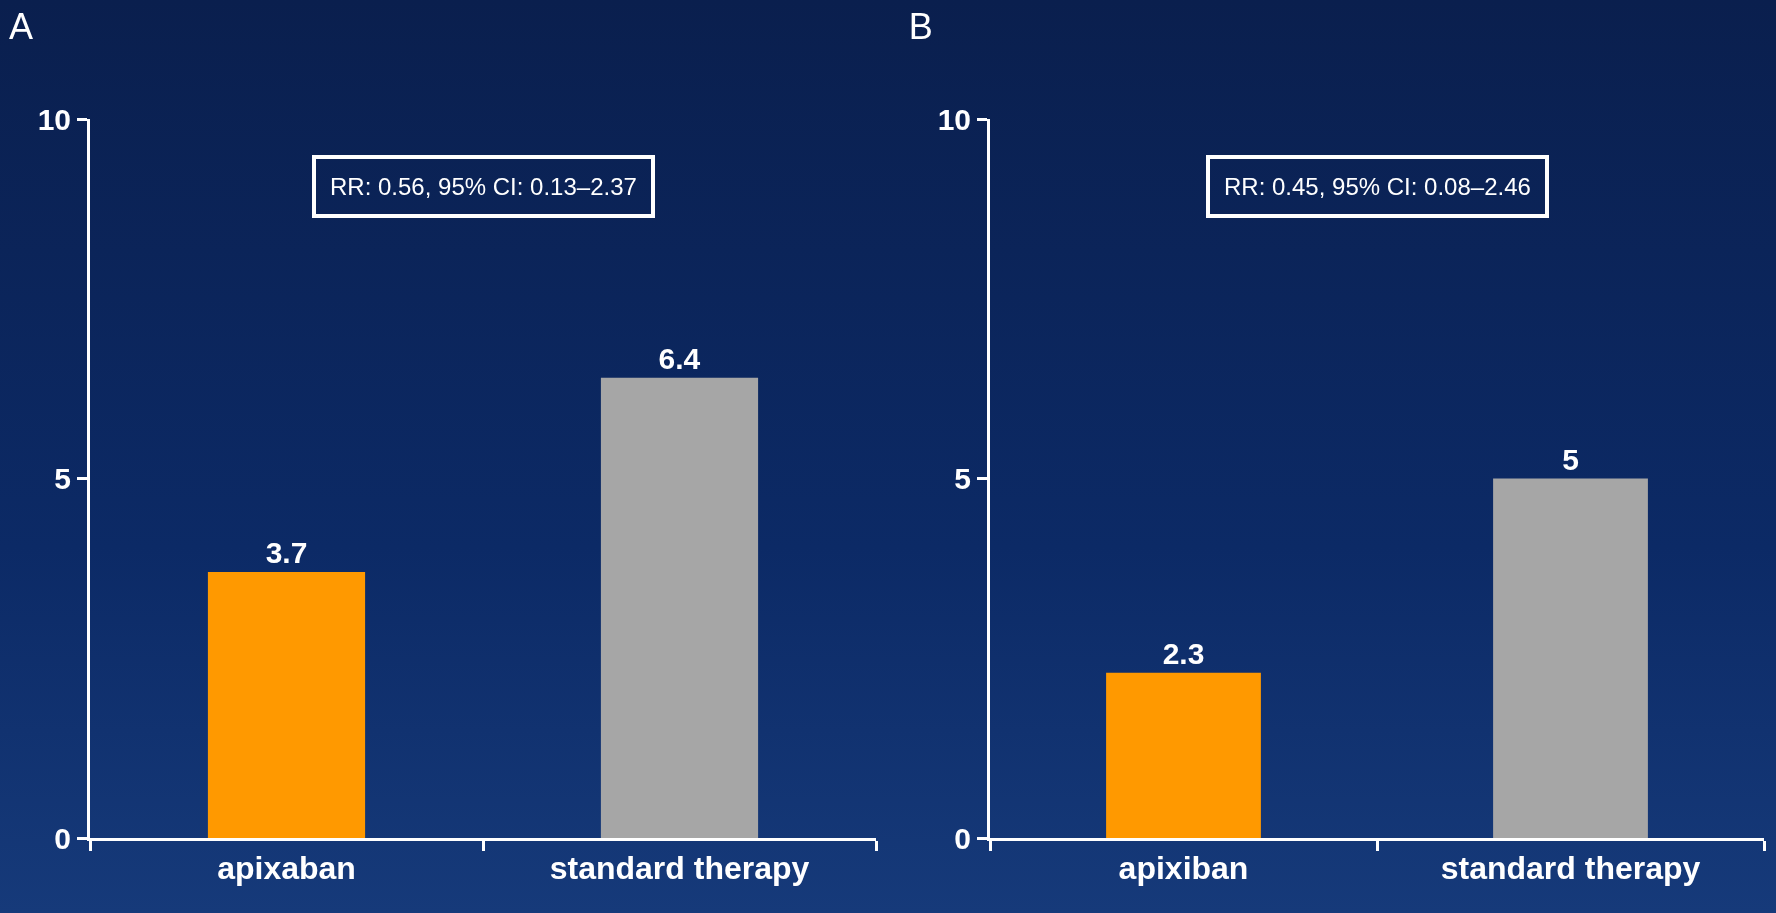 The image size is (1776, 913). Describe the element at coordinates (20, 26) in the screenshot. I see `chart-title: A` at that location.